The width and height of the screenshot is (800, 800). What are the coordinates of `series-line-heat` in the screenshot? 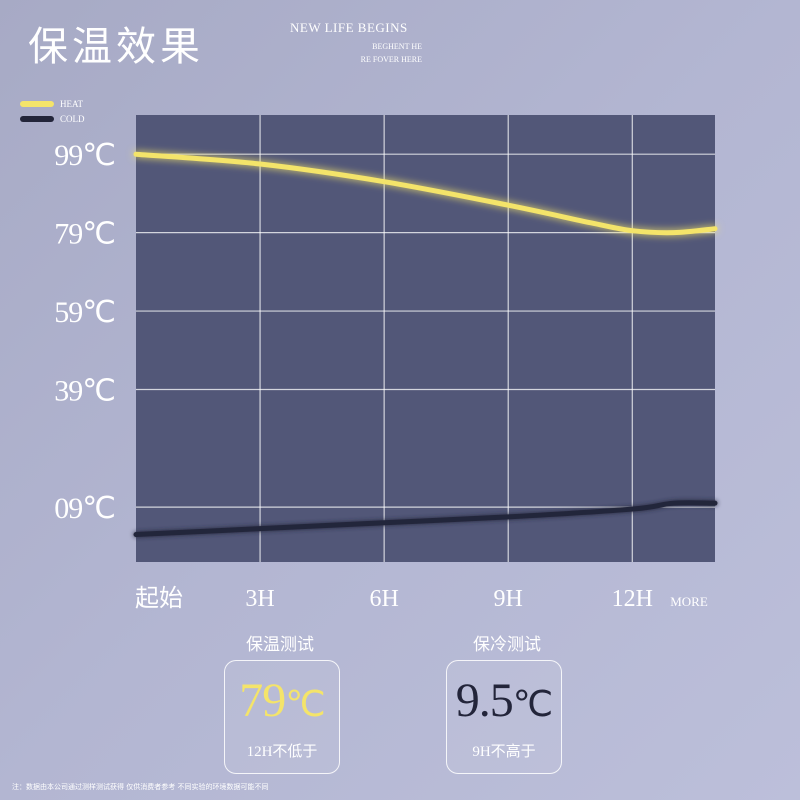 It's located at (425, 193).